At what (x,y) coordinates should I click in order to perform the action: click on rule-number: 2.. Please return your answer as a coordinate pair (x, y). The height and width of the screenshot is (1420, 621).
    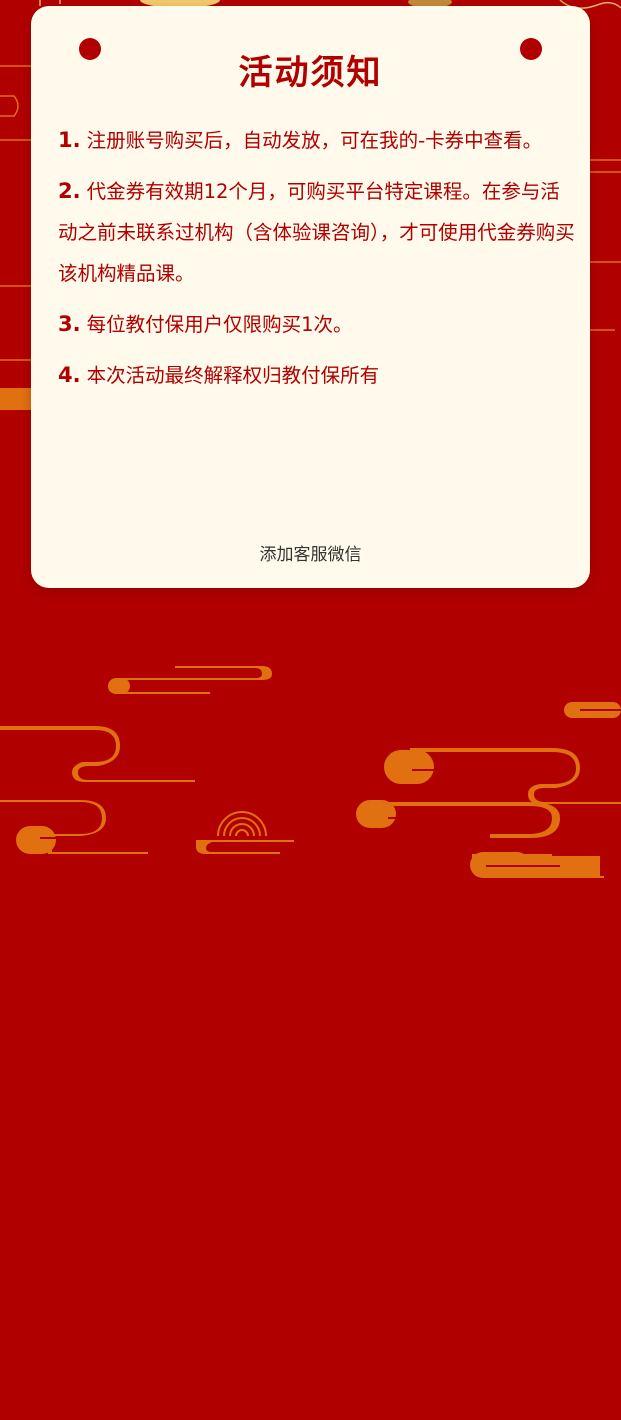
    Looking at the image, I should click on (69, 191).